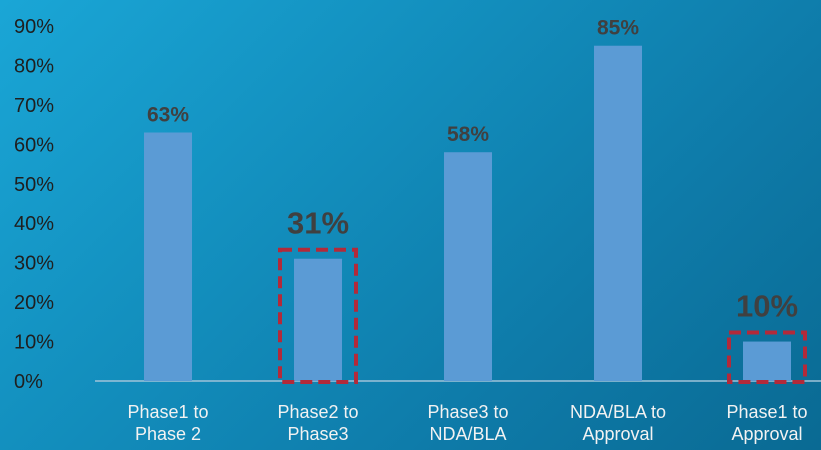 The width and height of the screenshot is (821, 450). What do you see at coordinates (467, 412) in the screenshot?
I see `x-tick-label: Phase3 to` at bounding box center [467, 412].